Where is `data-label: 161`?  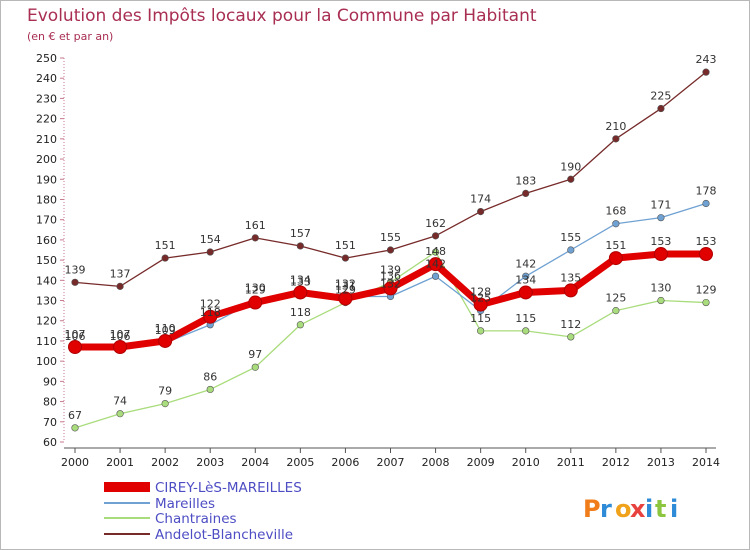
data-label: 161 is located at coordinates (255, 225).